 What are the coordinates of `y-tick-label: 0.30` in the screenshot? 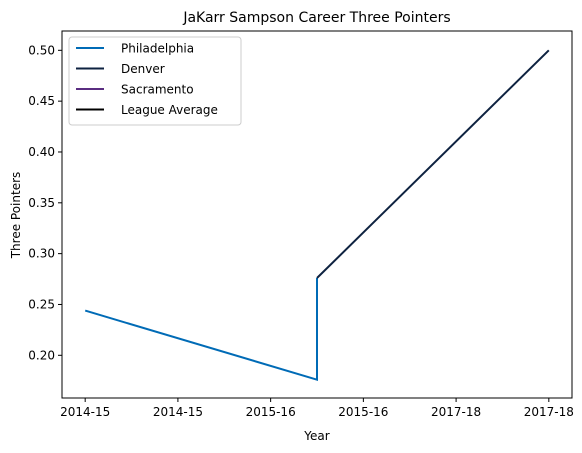 It's located at (41, 254).